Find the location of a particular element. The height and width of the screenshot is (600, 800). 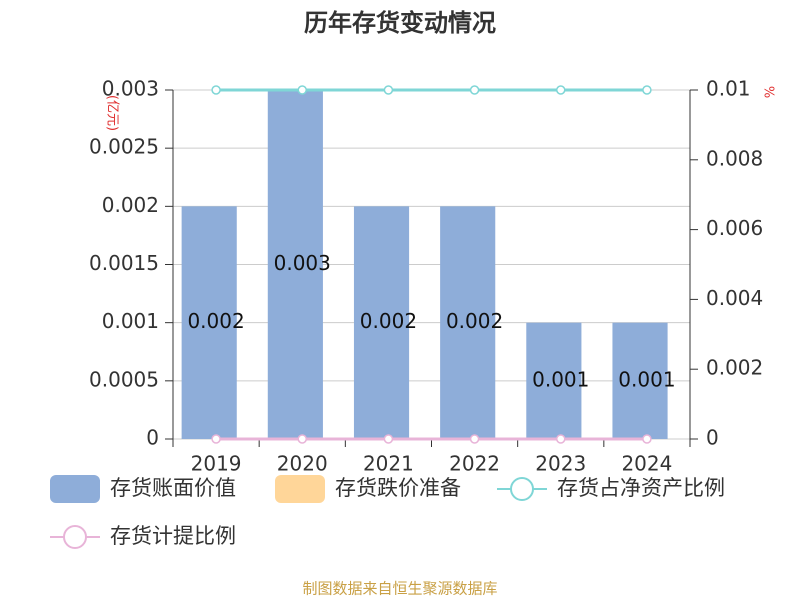

y-tick-label: 0.0005 is located at coordinates (124, 379).